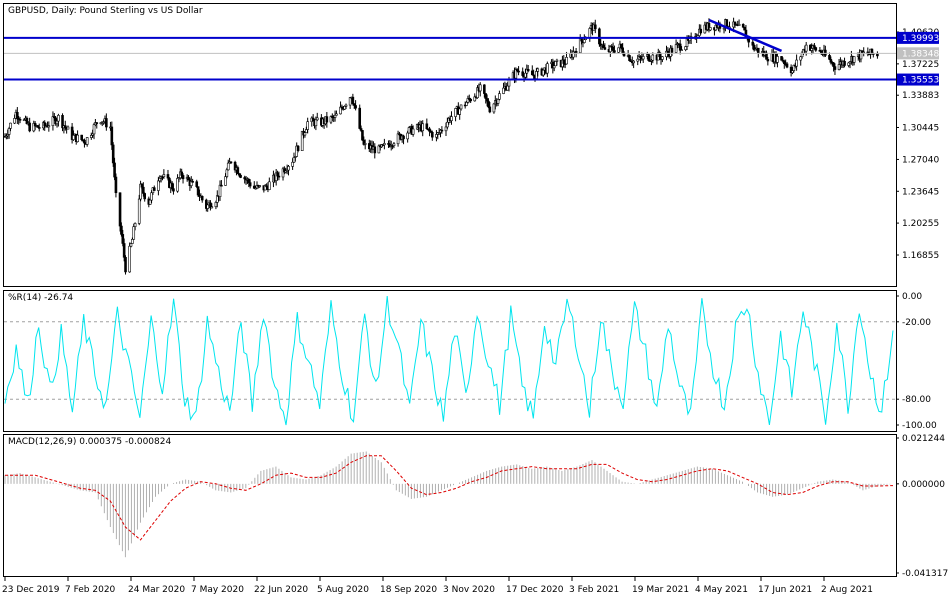 This screenshot has height=600, width=950. I want to click on x-tick-label: 17 Dec 2020, so click(535, 590).